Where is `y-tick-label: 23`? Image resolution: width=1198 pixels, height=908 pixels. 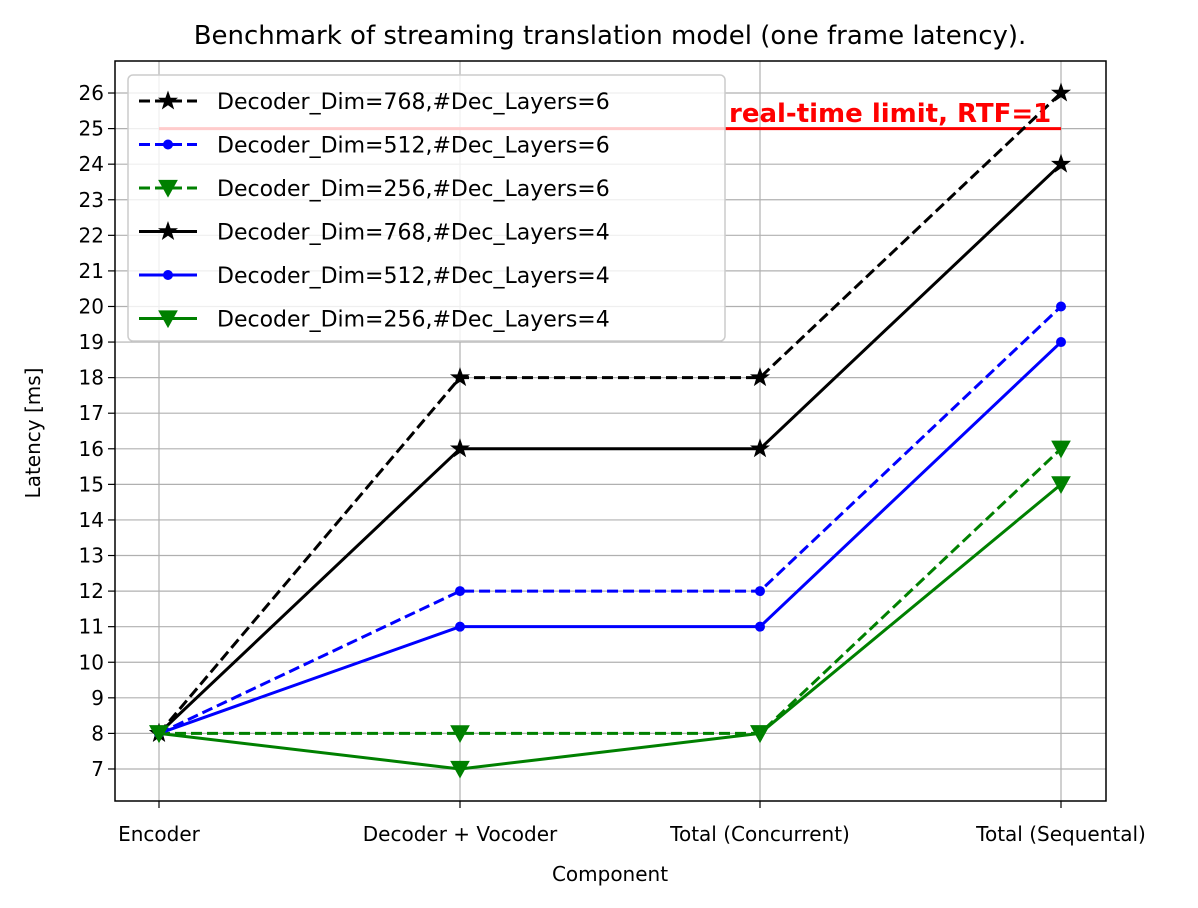 y-tick-label: 23 is located at coordinates (91, 200).